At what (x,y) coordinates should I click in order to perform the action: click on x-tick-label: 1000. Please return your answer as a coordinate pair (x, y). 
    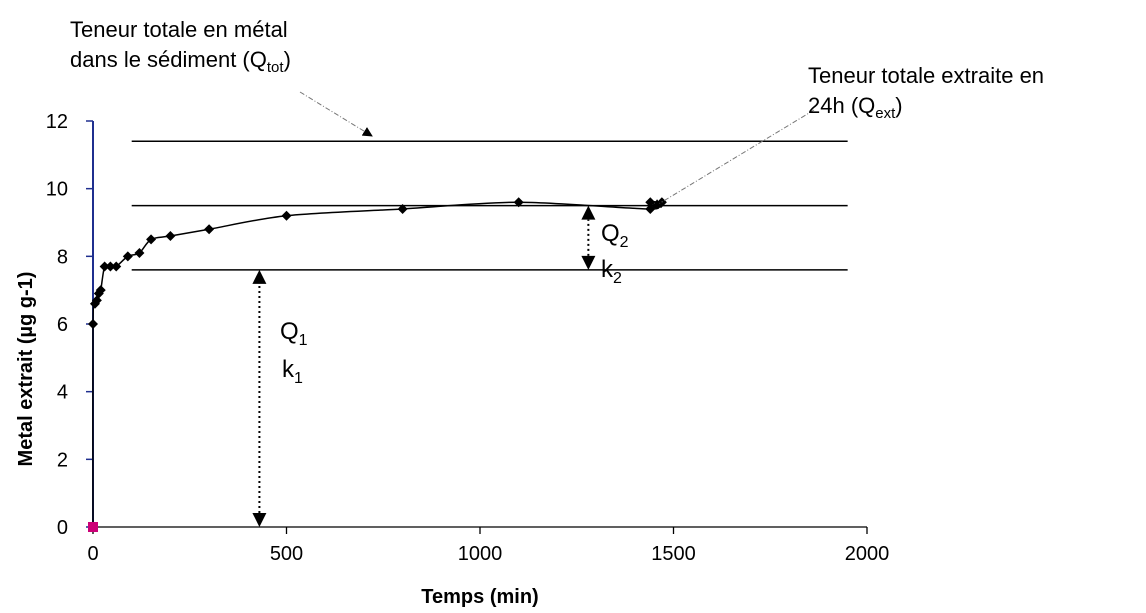
    Looking at the image, I should click on (480, 554).